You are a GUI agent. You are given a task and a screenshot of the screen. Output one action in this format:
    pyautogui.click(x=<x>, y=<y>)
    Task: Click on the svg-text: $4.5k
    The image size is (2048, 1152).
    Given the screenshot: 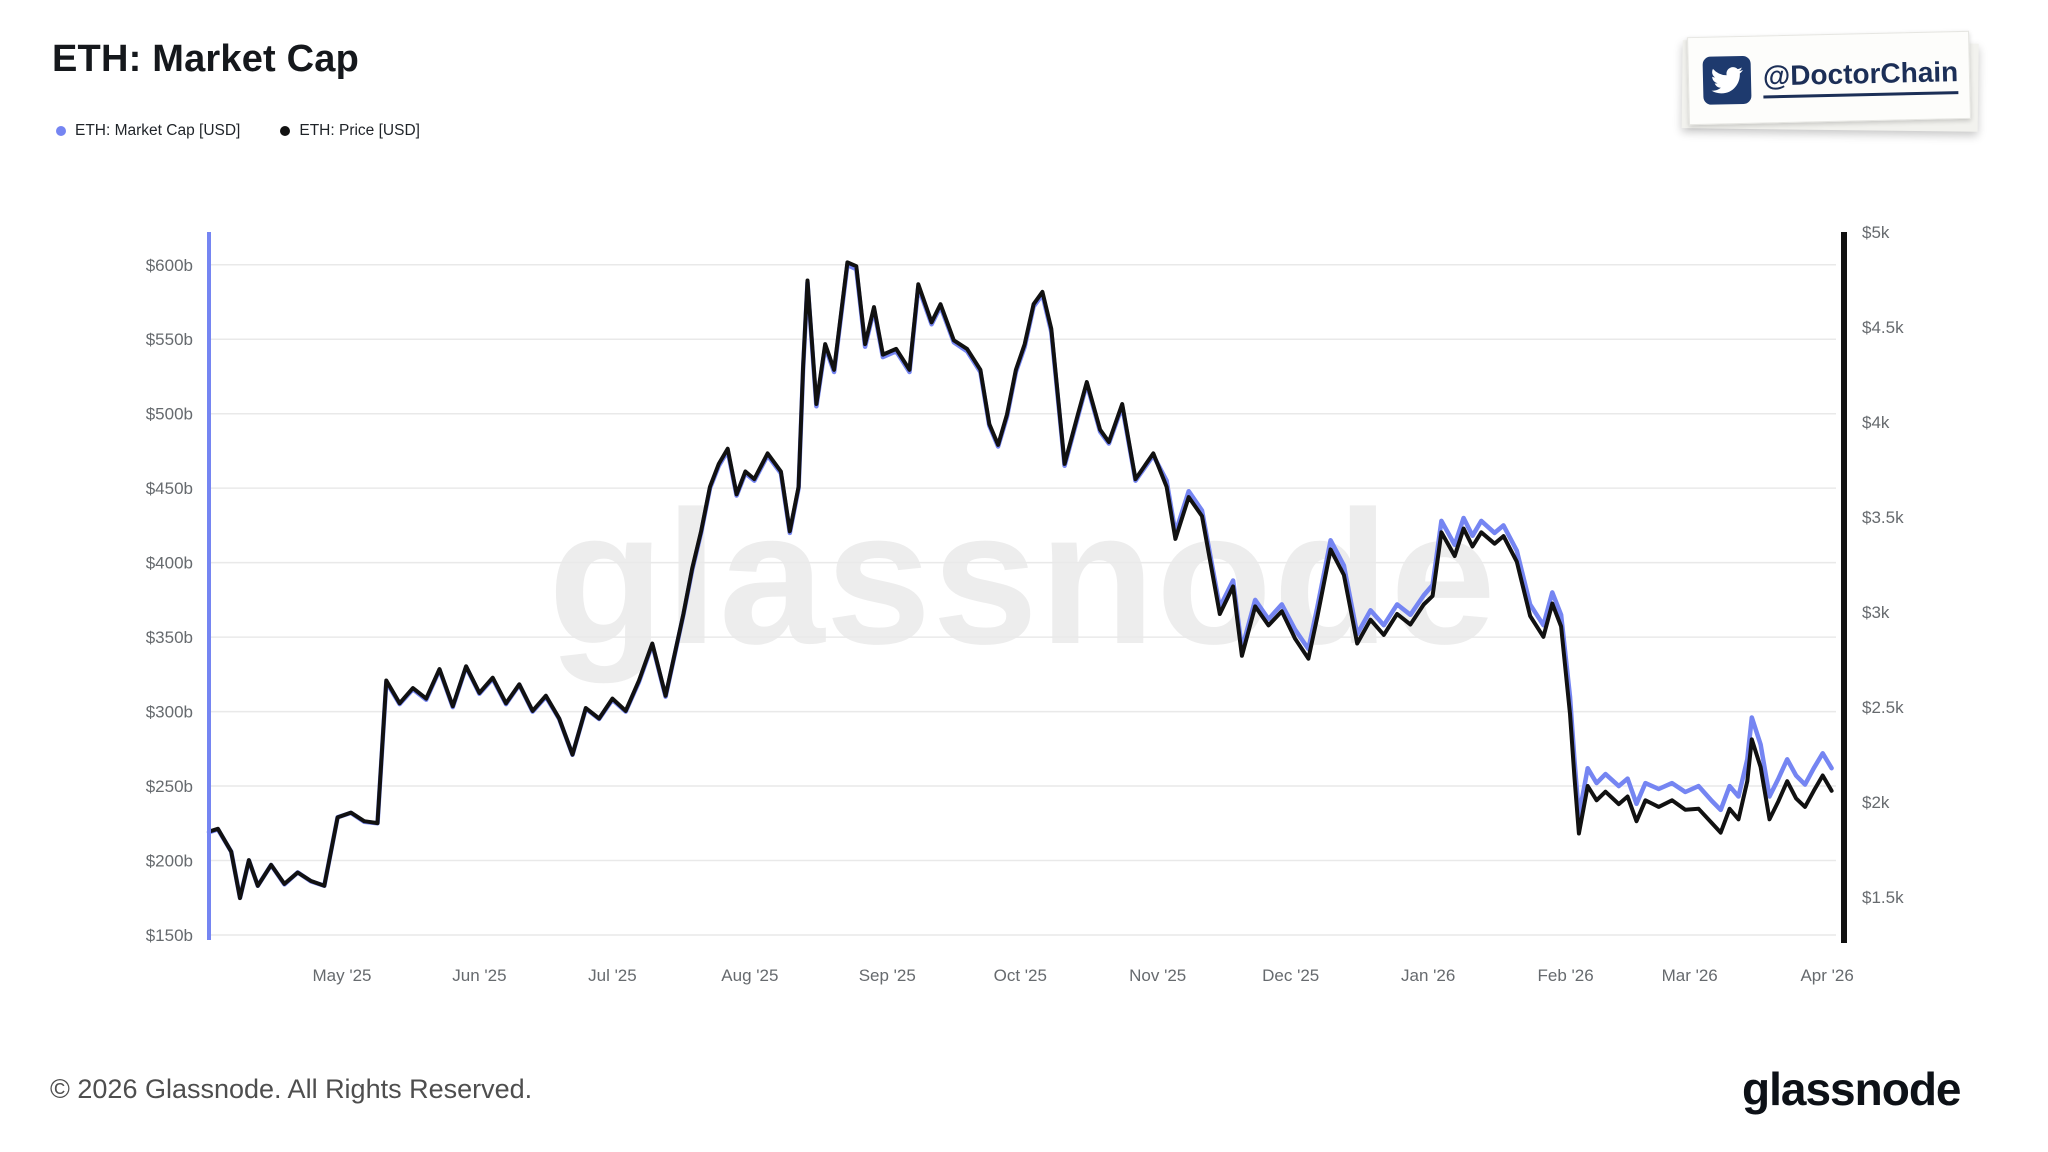 What is the action you would take?
    pyautogui.click(x=1883, y=327)
    